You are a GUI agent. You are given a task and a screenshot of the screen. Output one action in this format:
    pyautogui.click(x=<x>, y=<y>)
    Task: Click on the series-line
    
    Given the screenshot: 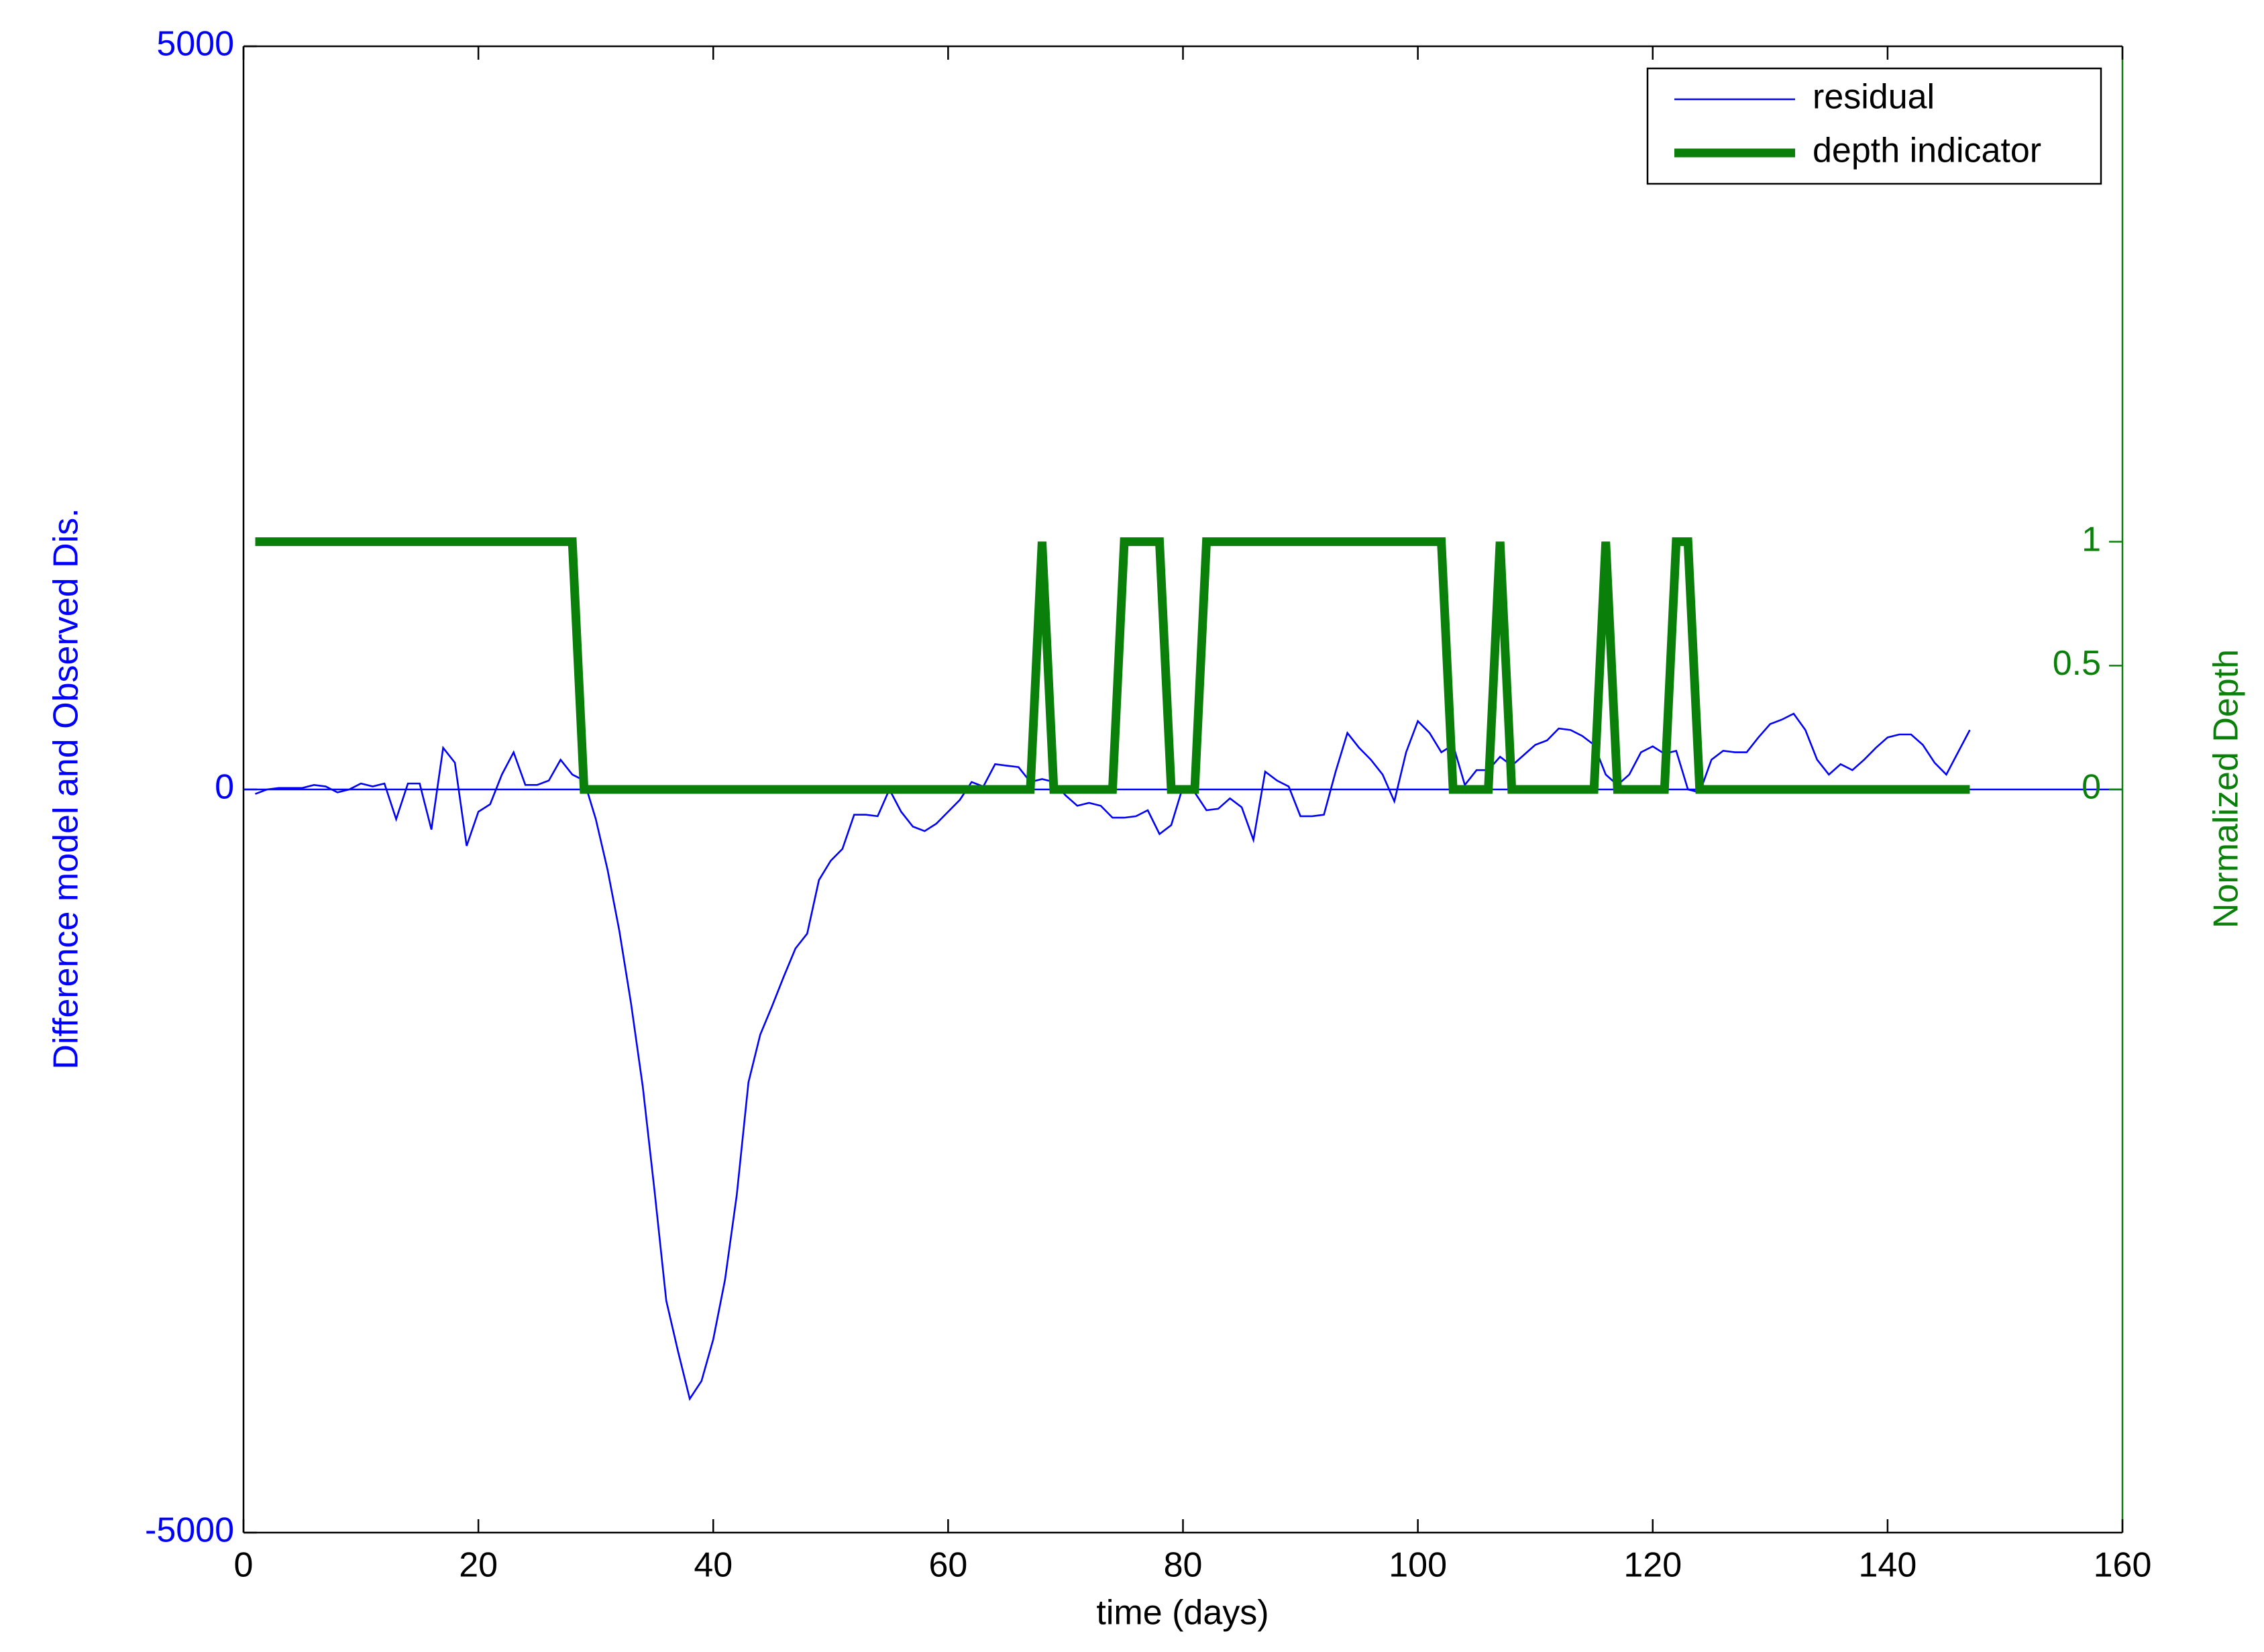 What is the action you would take?
    pyautogui.click(x=1112, y=665)
    